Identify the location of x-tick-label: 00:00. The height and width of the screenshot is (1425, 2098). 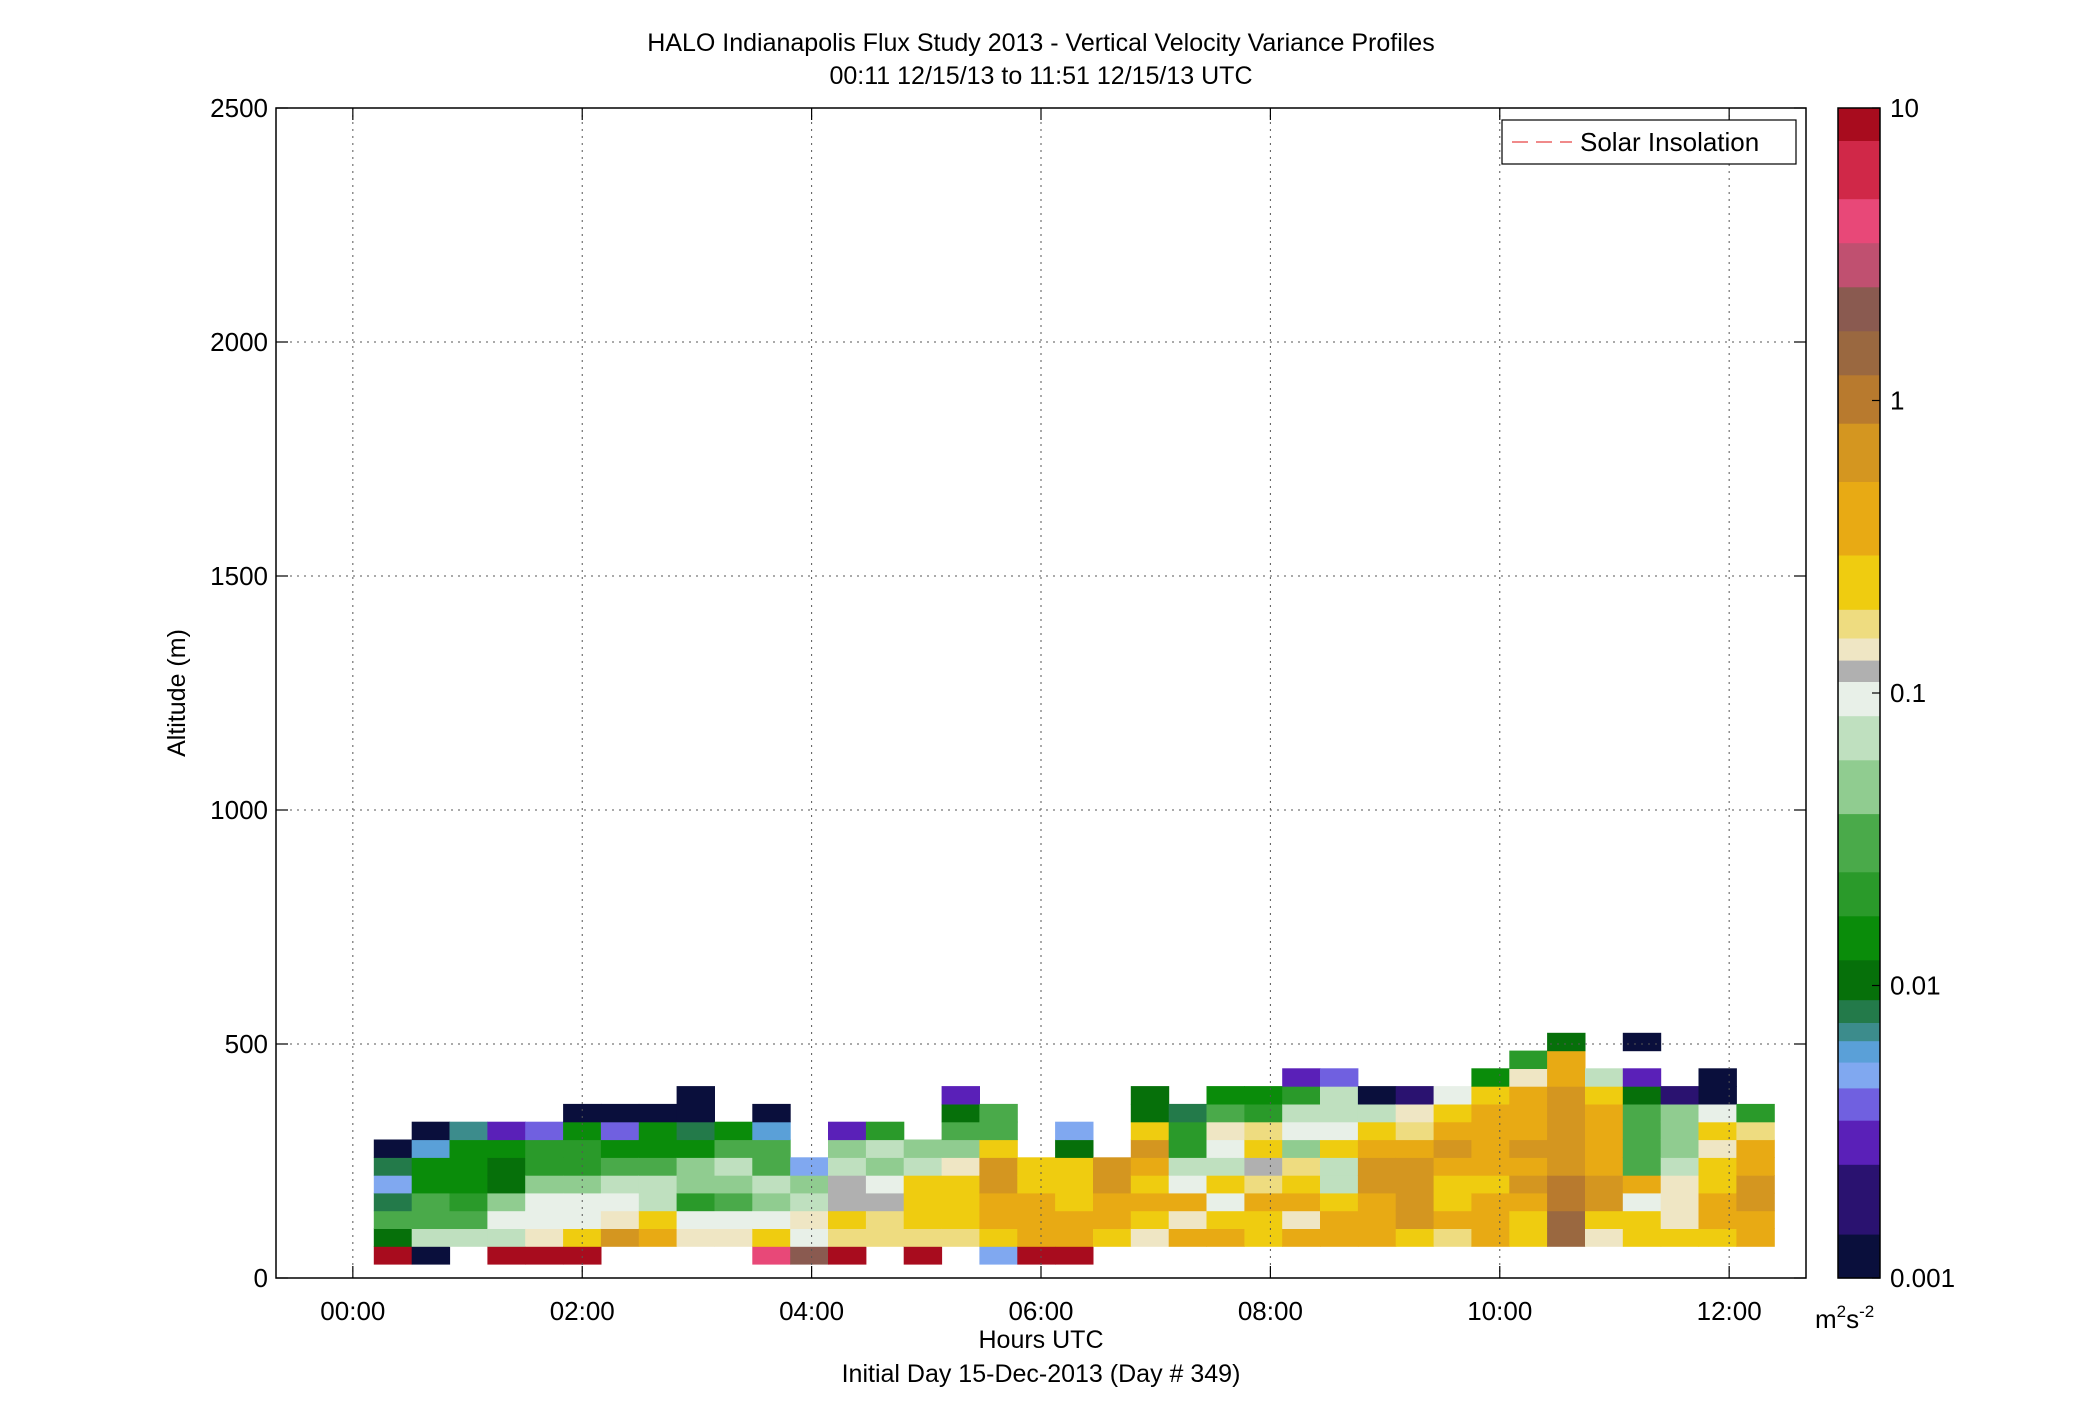
(352, 1311).